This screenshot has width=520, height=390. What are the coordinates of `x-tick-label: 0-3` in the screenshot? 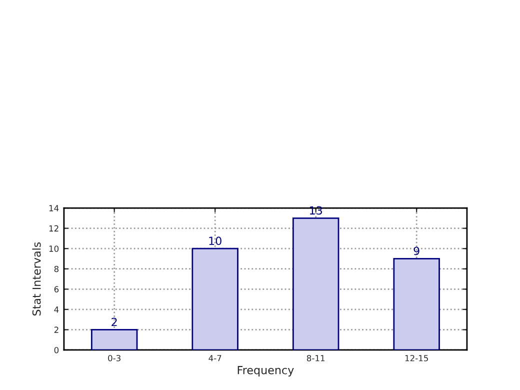 It's located at (114, 358).